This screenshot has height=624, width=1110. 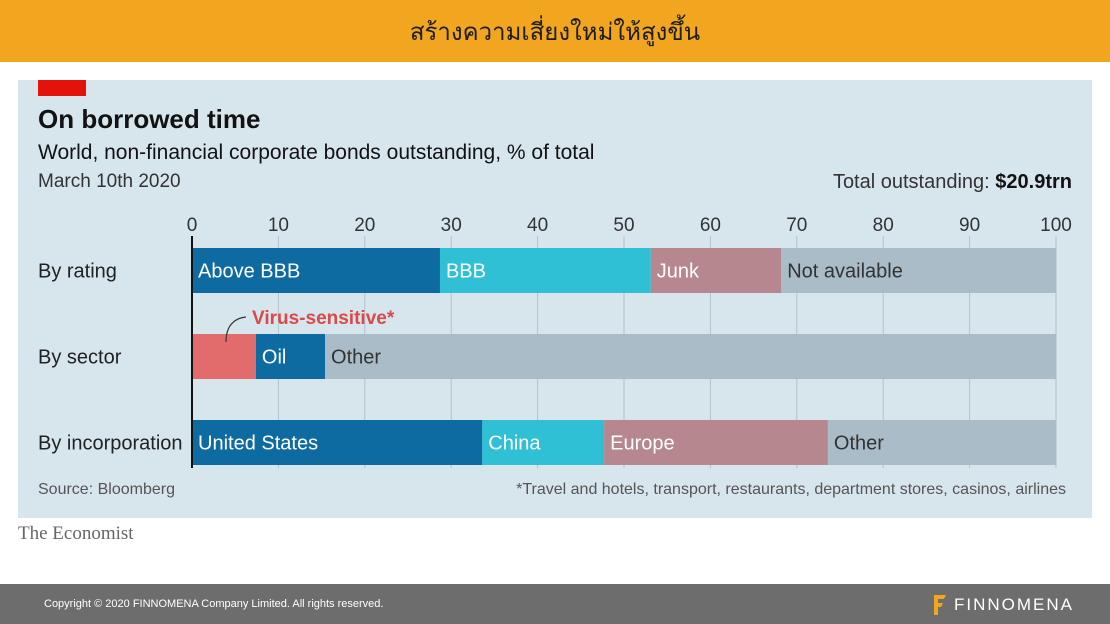 I want to click on x-tick-label: 90, so click(x=969, y=225).